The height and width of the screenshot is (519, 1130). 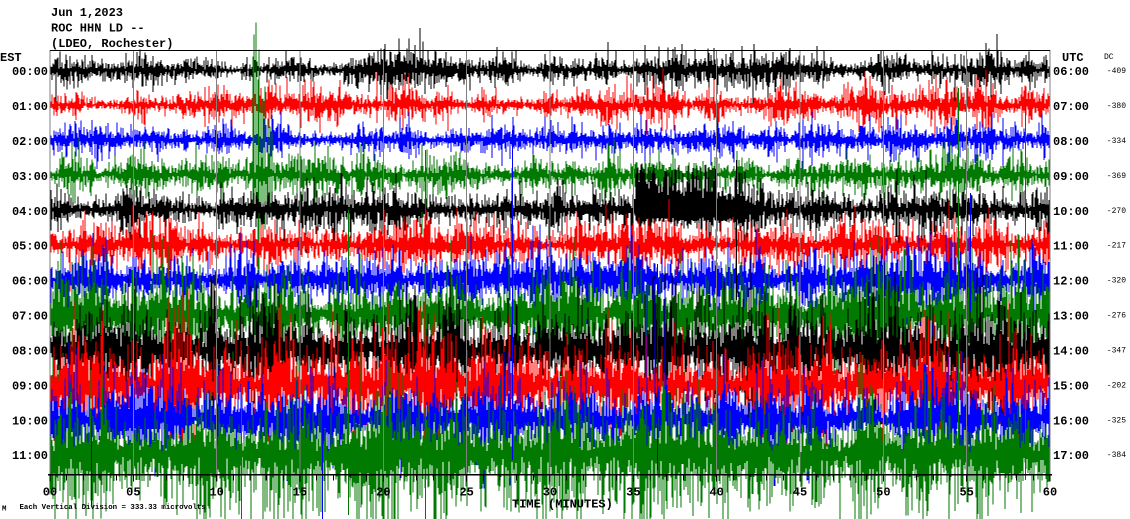 I want to click on svg-text: Jun 1,2023, so click(x=87, y=13).